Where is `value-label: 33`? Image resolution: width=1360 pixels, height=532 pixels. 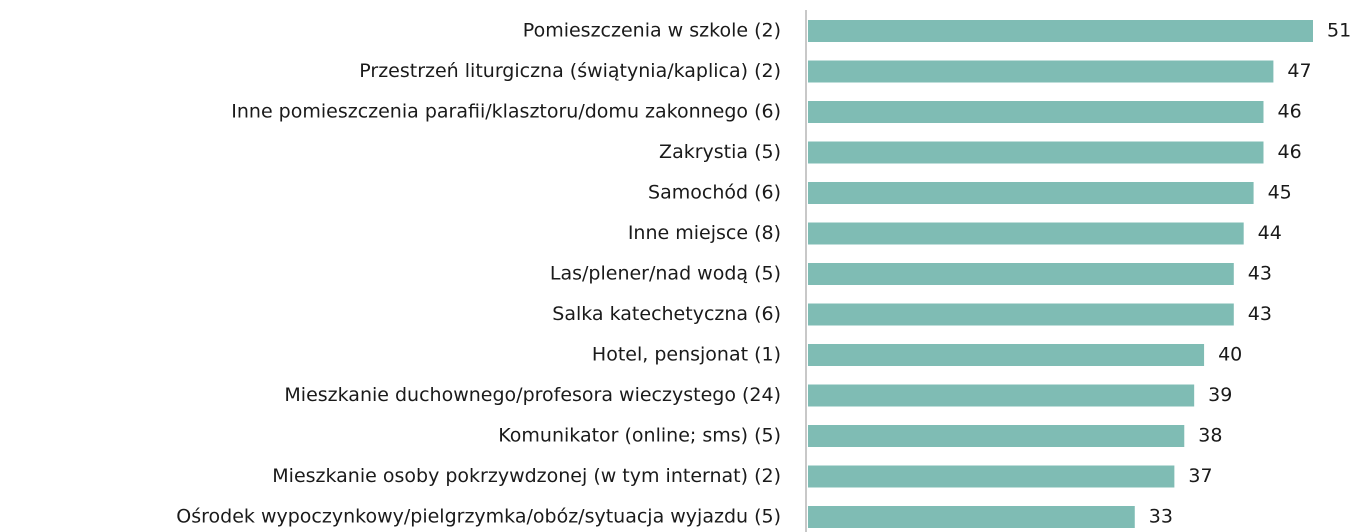
value-label: 33 is located at coordinates (1161, 517).